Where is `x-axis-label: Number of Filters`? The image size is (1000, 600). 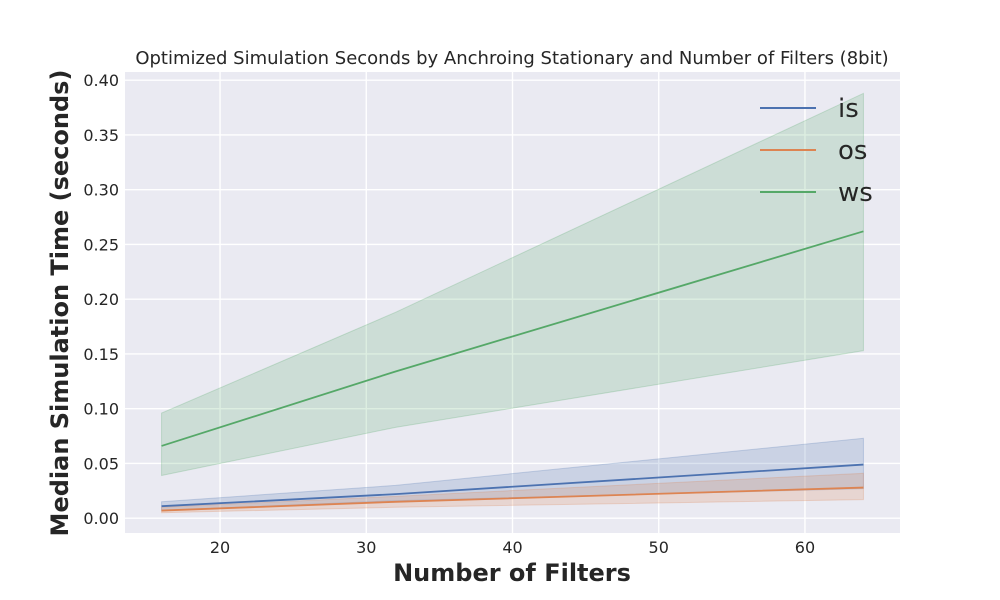
x-axis-label: Number of Filters is located at coordinates (512, 573).